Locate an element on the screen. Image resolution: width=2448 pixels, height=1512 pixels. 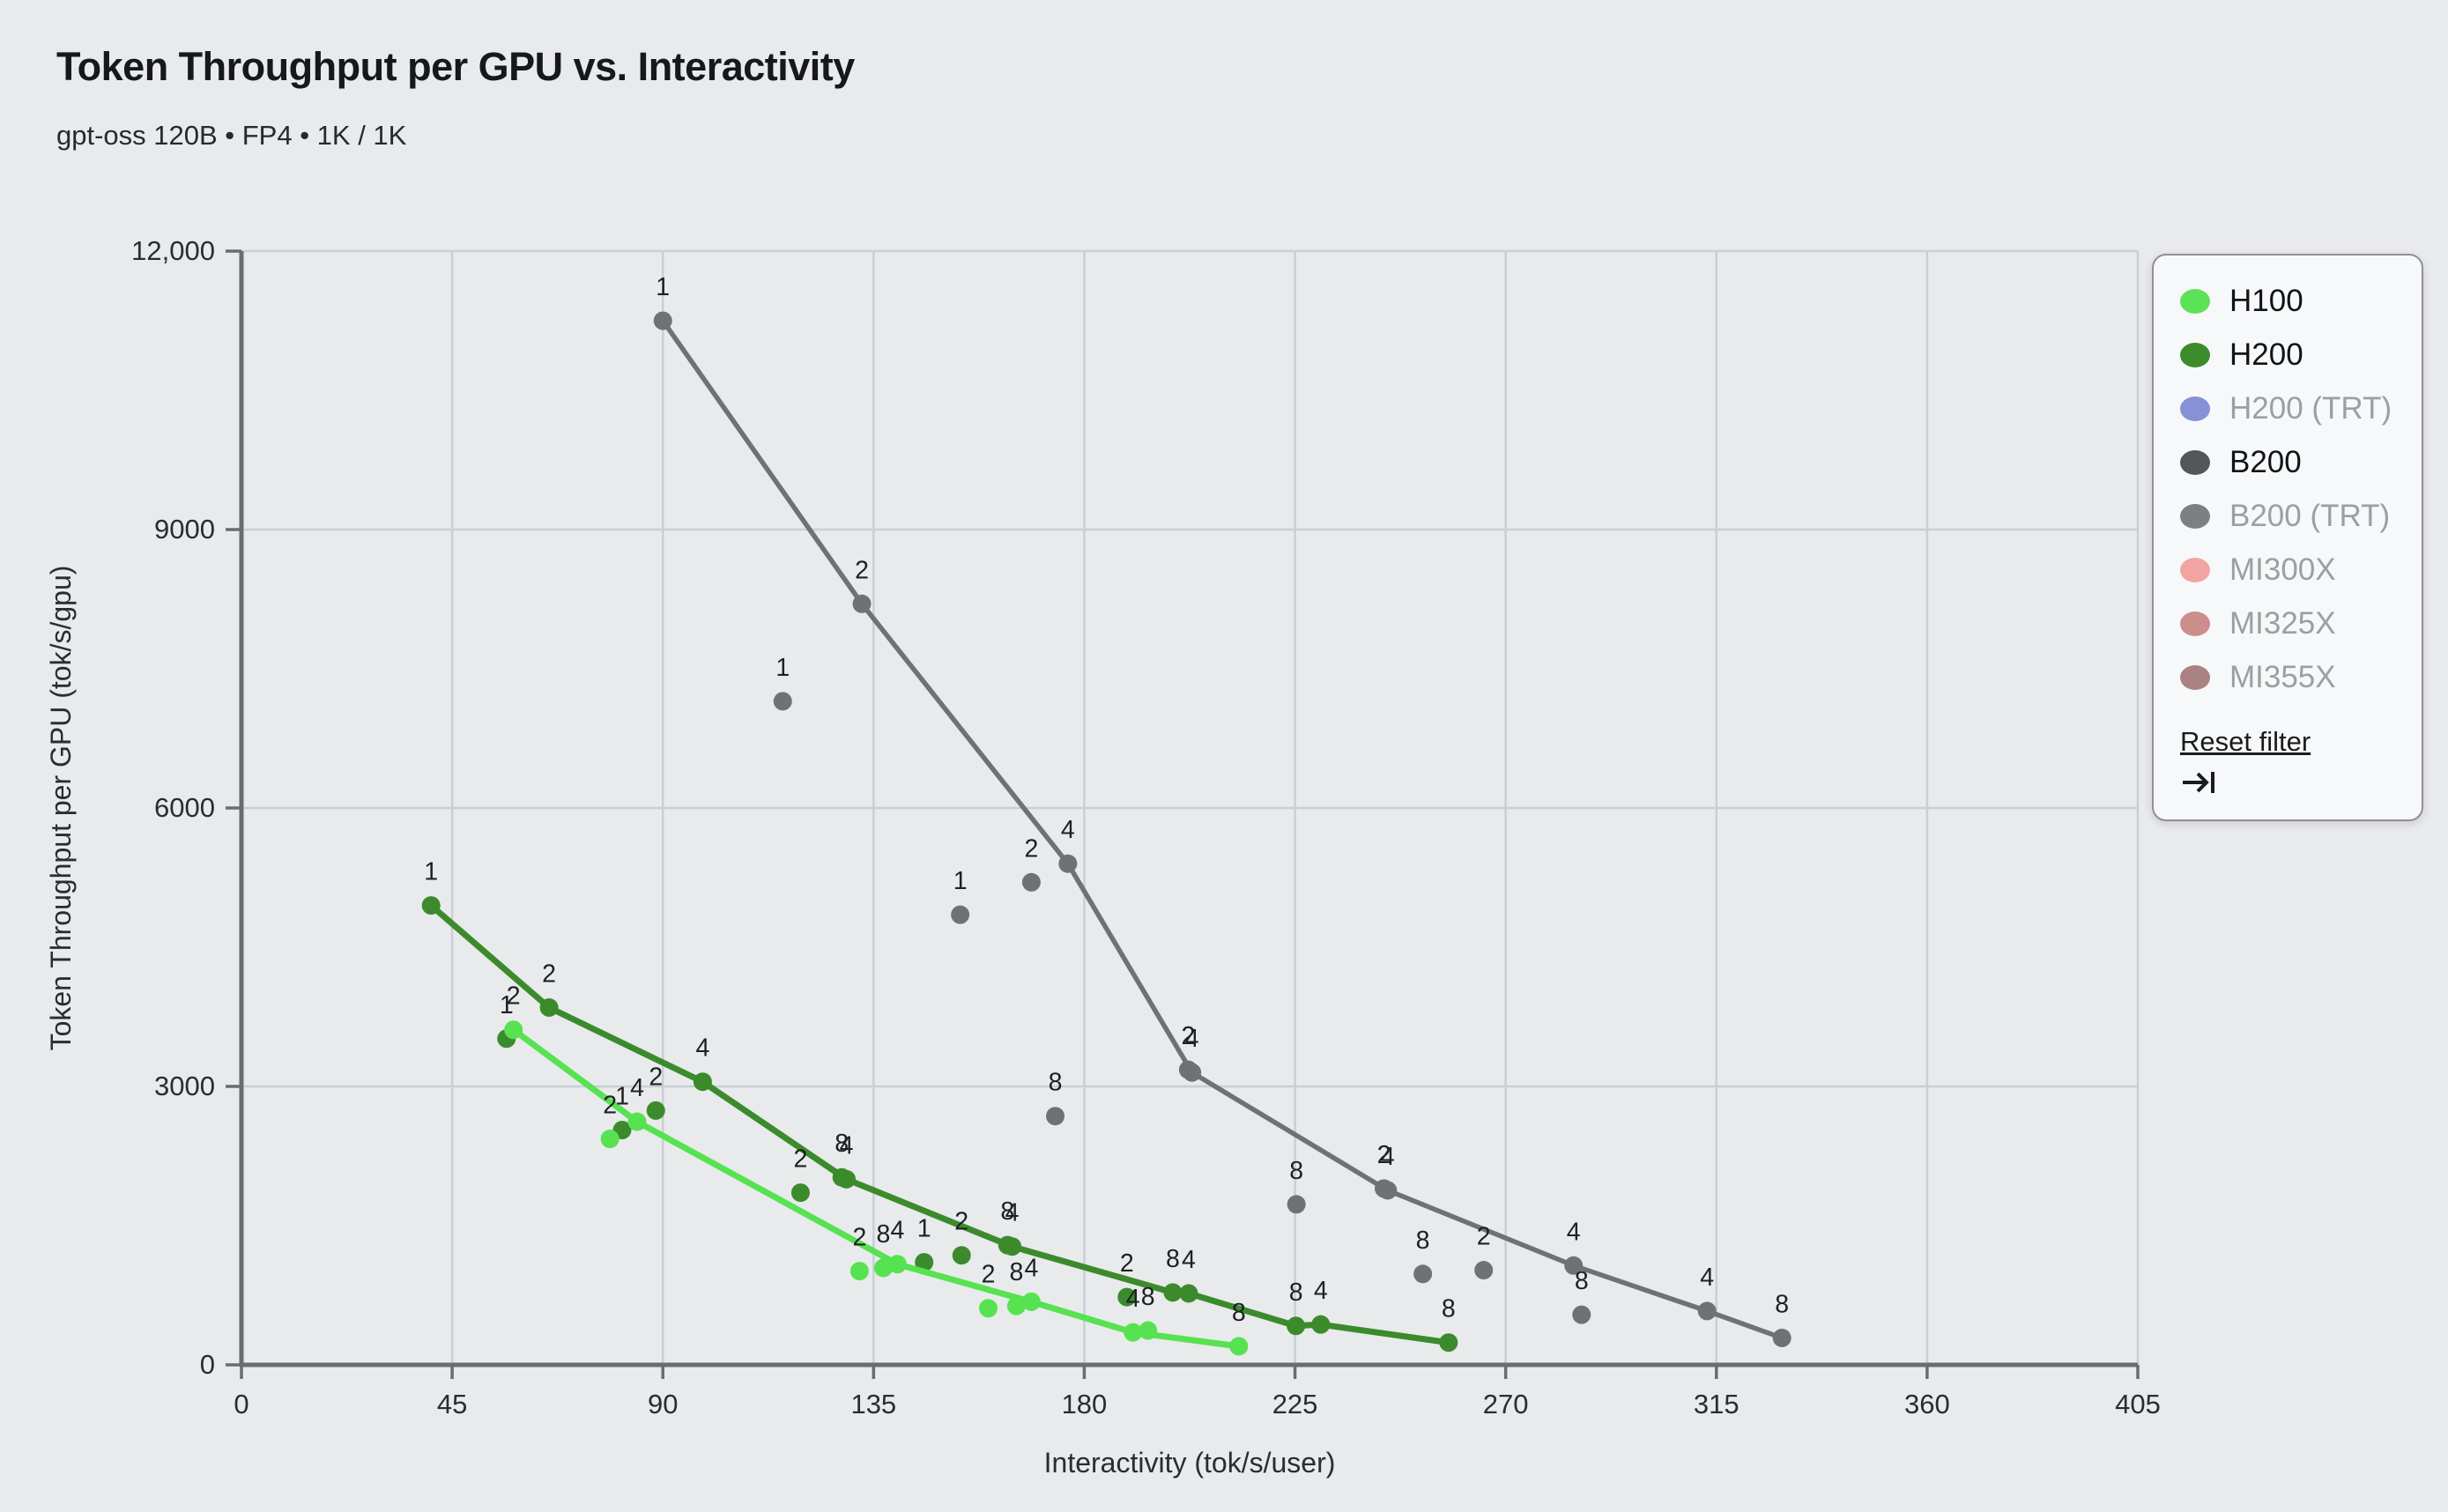
x-tick-label: 270 is located at coordinates (1506, 1404).